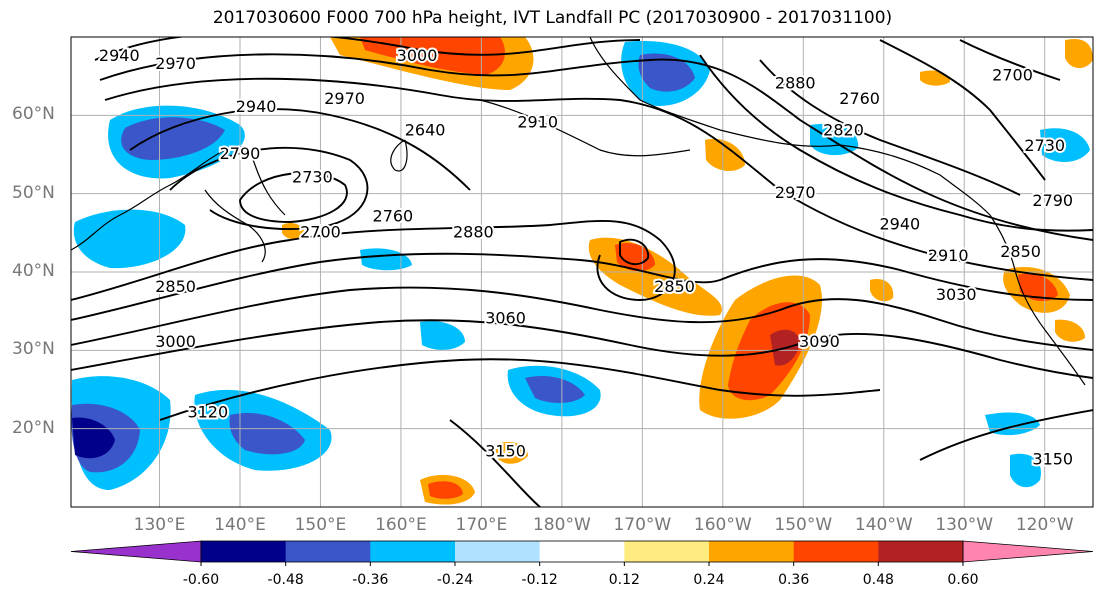 Image resolution: width=1105 pixels, height=601 pixels. I want to click on colorbar-extend-high, so click(1028, 551).